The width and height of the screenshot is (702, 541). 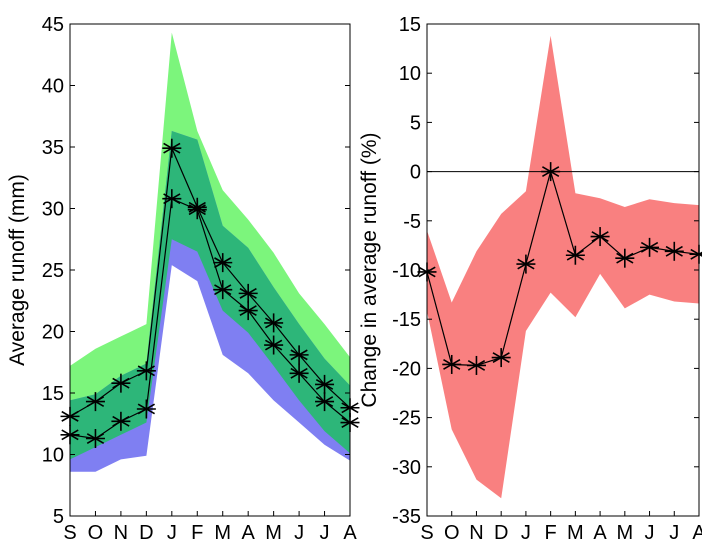 What do you see at coordinates (121, 421) in the screenshot?
I see `series-2-point-N` at bounding box center [121, 421].